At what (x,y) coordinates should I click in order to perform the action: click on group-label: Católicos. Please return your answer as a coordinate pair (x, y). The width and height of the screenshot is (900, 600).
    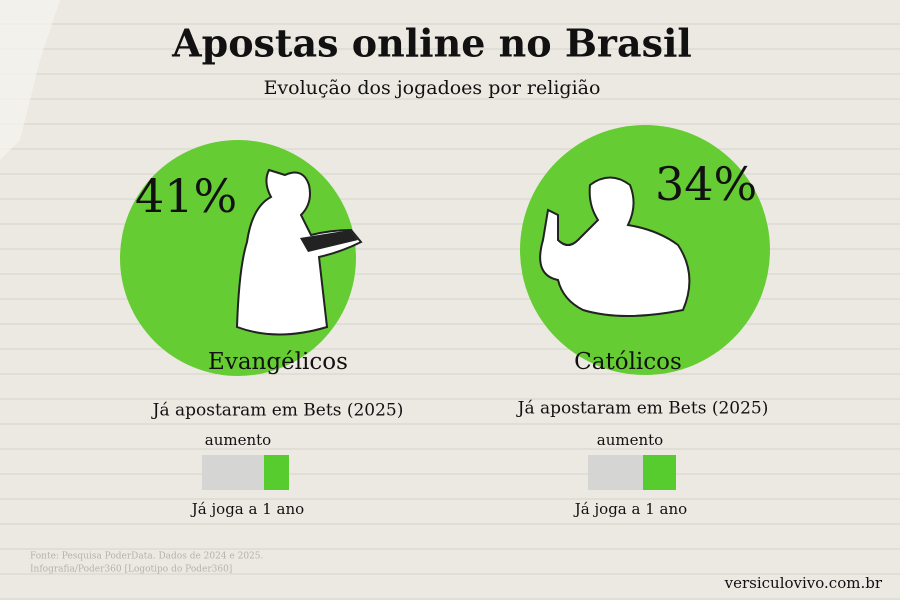
    Looking at the image, I should click on (628, 362).